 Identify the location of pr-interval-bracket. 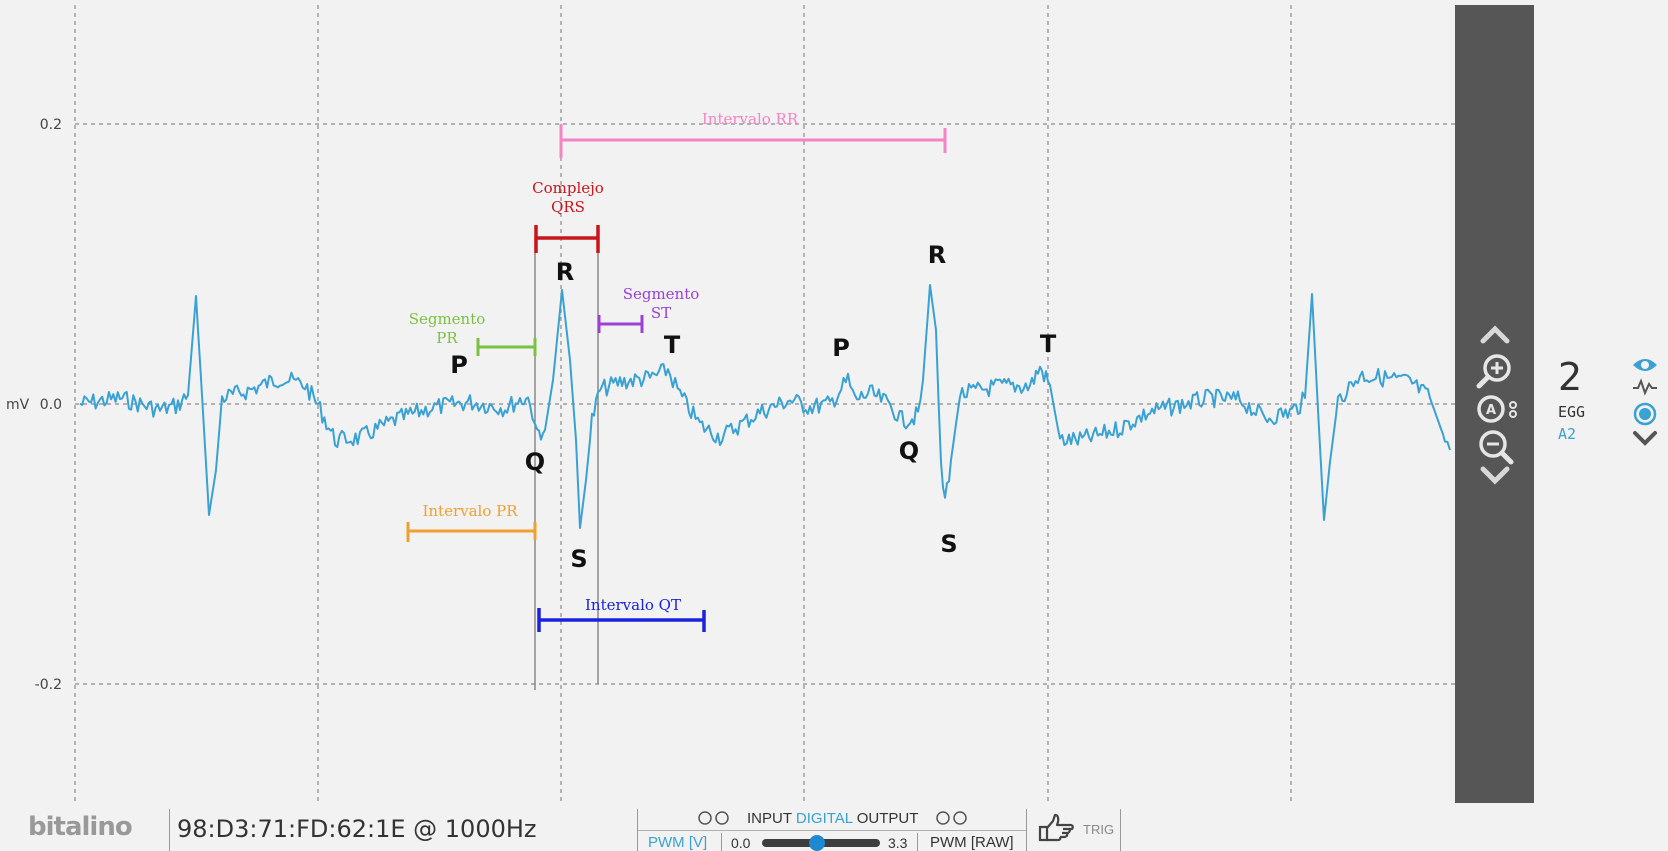
(471, 532).